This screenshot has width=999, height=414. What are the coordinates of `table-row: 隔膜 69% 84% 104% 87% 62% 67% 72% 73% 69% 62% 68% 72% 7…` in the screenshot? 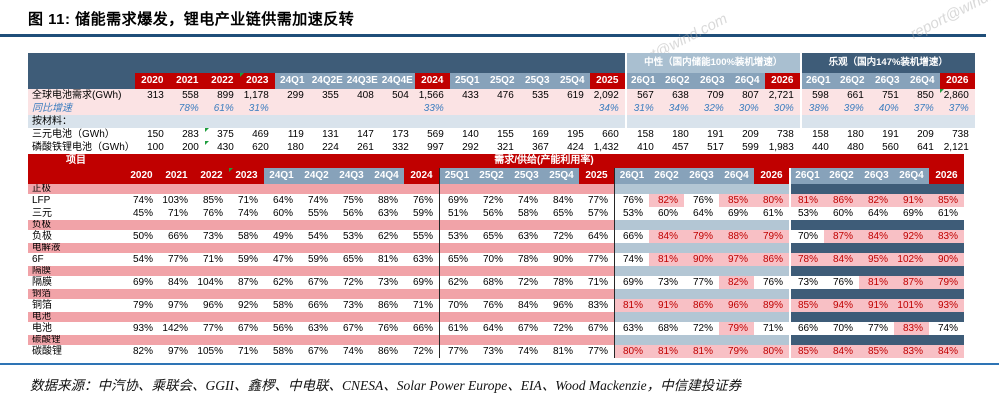 It's located at (496, 282).